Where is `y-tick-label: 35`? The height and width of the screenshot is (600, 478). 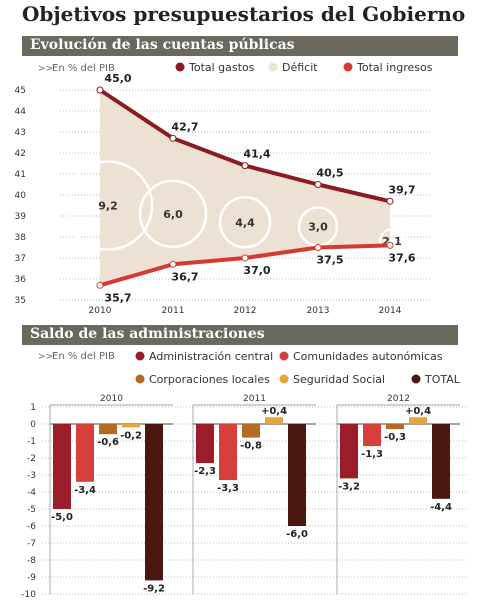 y-tick-label: 35 is located at coordinates (20, 301).